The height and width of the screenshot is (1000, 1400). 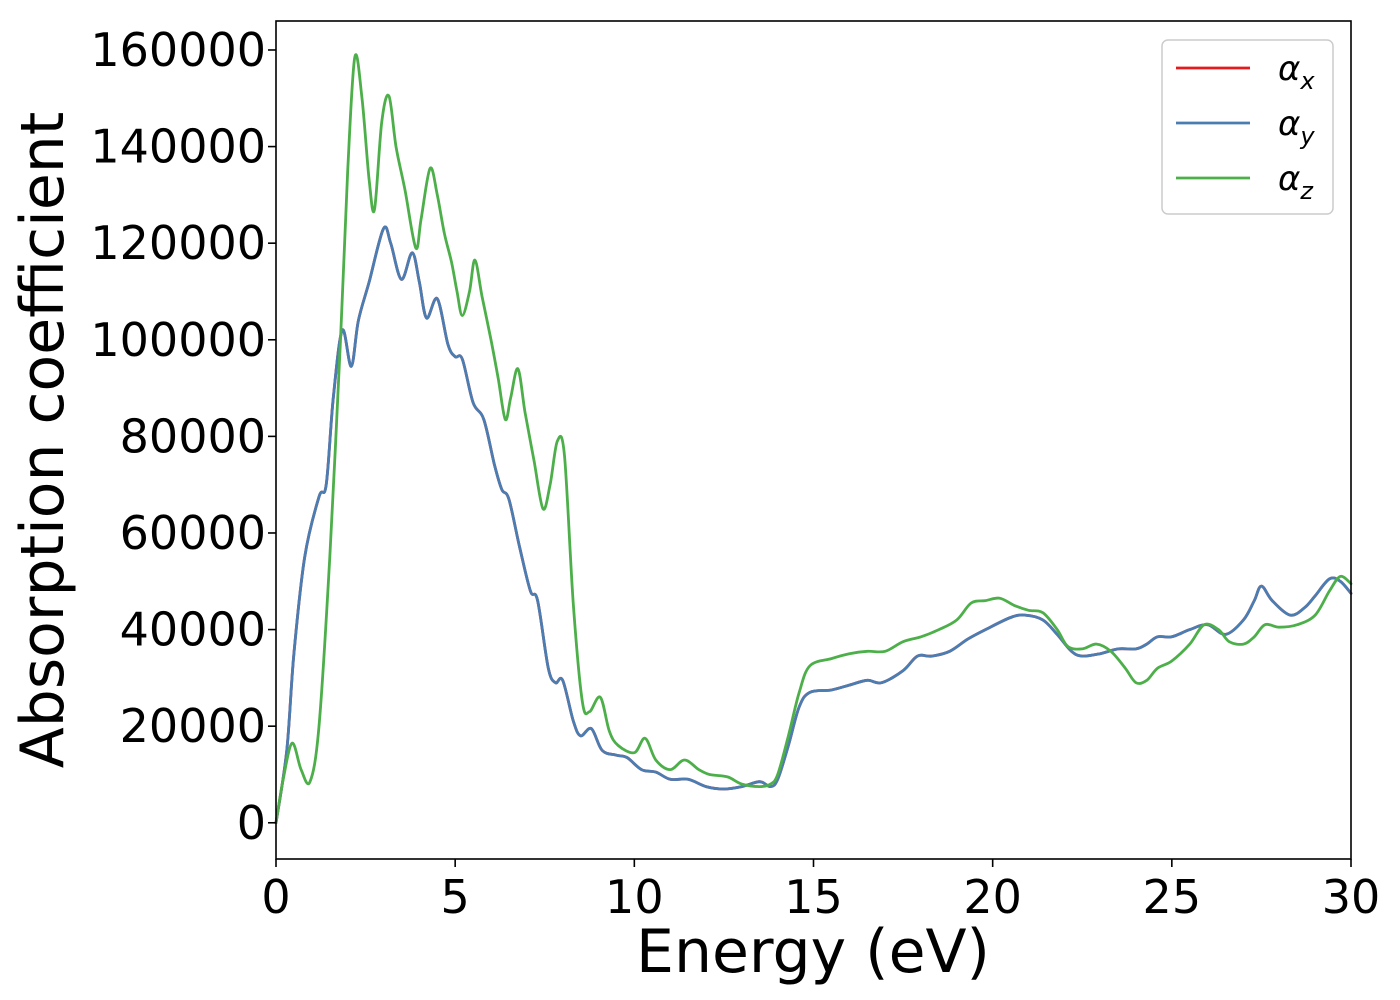 I want to click on x-tick-label: 25, so click(x=1172, y=897).